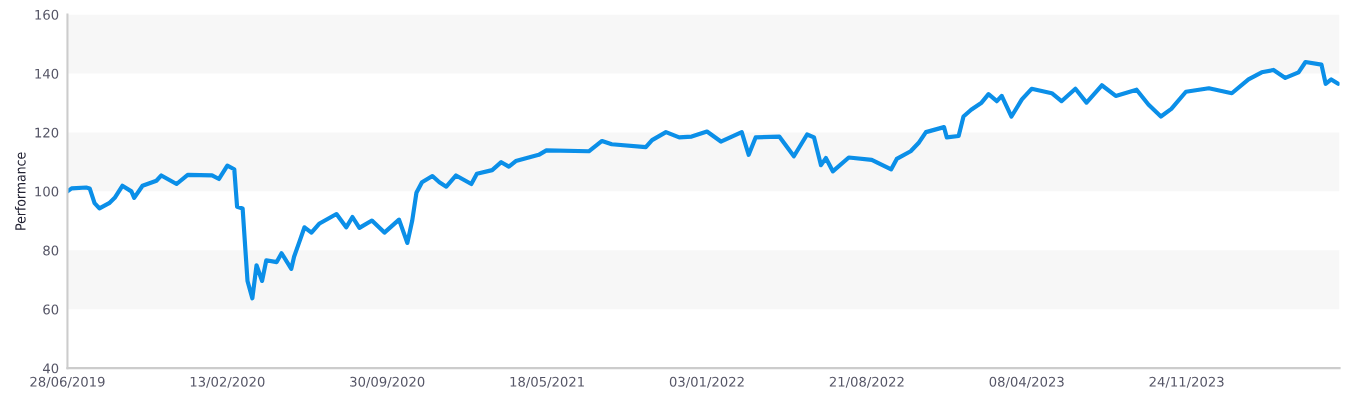  Describe the element at coordinates (51, 250) in the screenshot. I see `y-tick-label: 80` at that location.